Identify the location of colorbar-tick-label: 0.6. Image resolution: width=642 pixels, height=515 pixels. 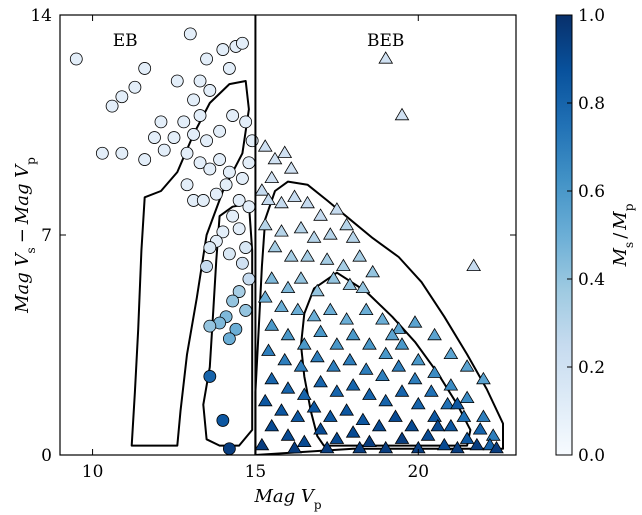
(591, 192).